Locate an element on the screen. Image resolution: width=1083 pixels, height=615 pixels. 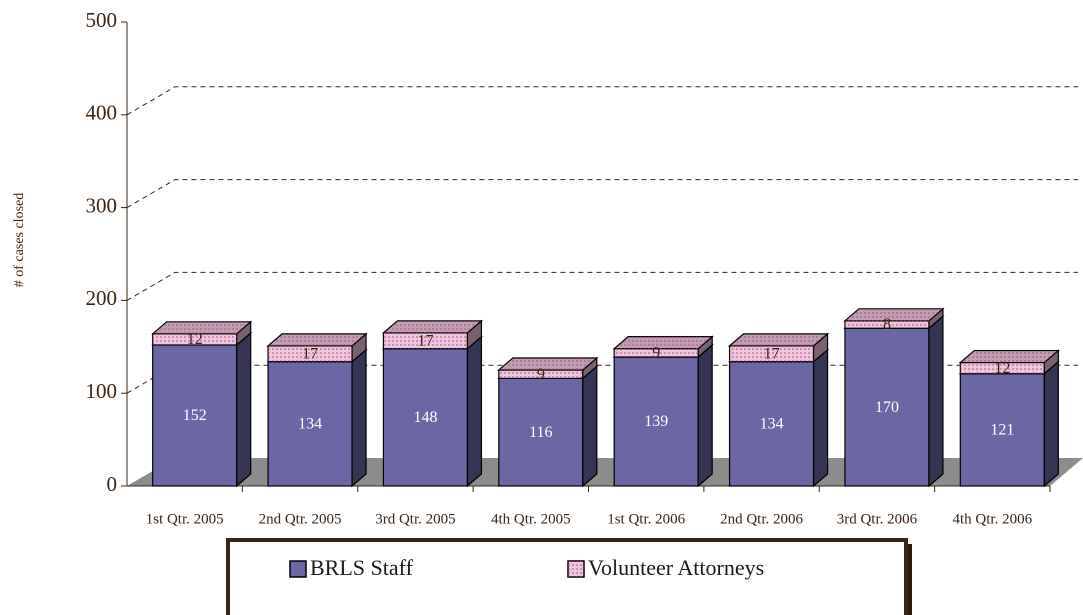
value-label: 116 is located at coordinates (540, 432).